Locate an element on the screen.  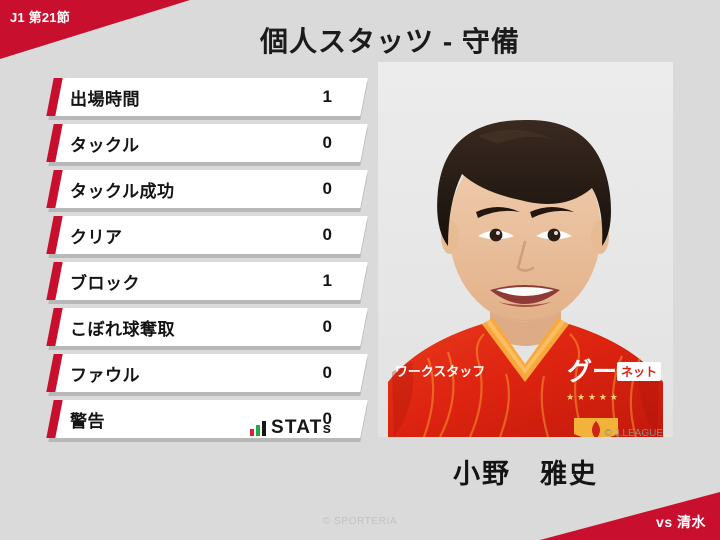
stat-label: こぼれ球奪取 is located at coordinates (122, 329).